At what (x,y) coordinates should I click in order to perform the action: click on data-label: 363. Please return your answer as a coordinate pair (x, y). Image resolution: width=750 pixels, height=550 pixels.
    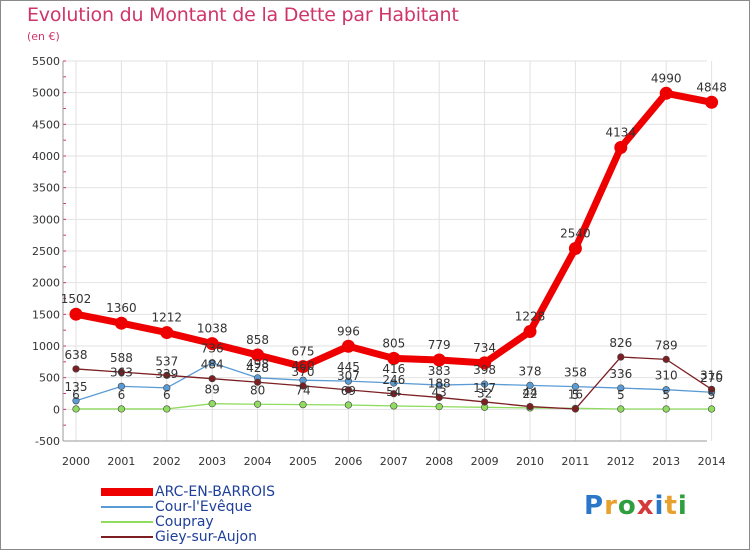
    Looking at the image, I should click on (121, 372).